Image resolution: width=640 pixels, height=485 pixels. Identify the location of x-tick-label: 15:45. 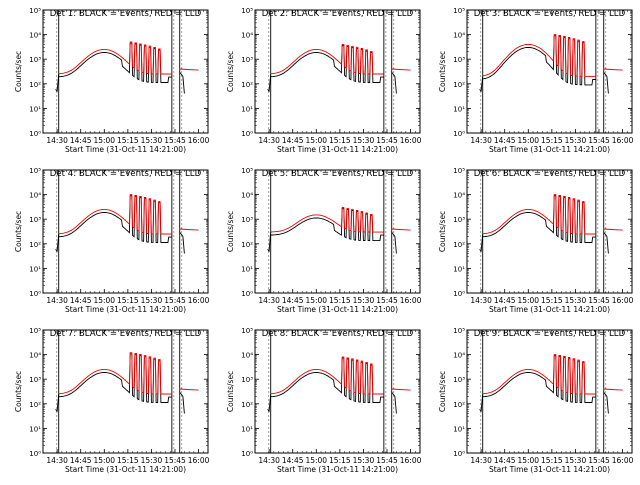
(599, 140).